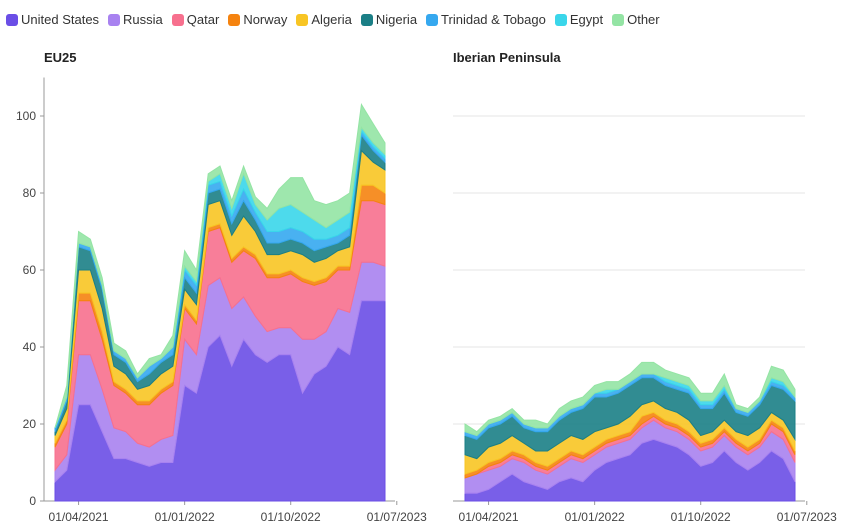 Image resolution: width=842 pixels, height=524 pixels. I want to click on legend-item: Norway, so click(257, 19).